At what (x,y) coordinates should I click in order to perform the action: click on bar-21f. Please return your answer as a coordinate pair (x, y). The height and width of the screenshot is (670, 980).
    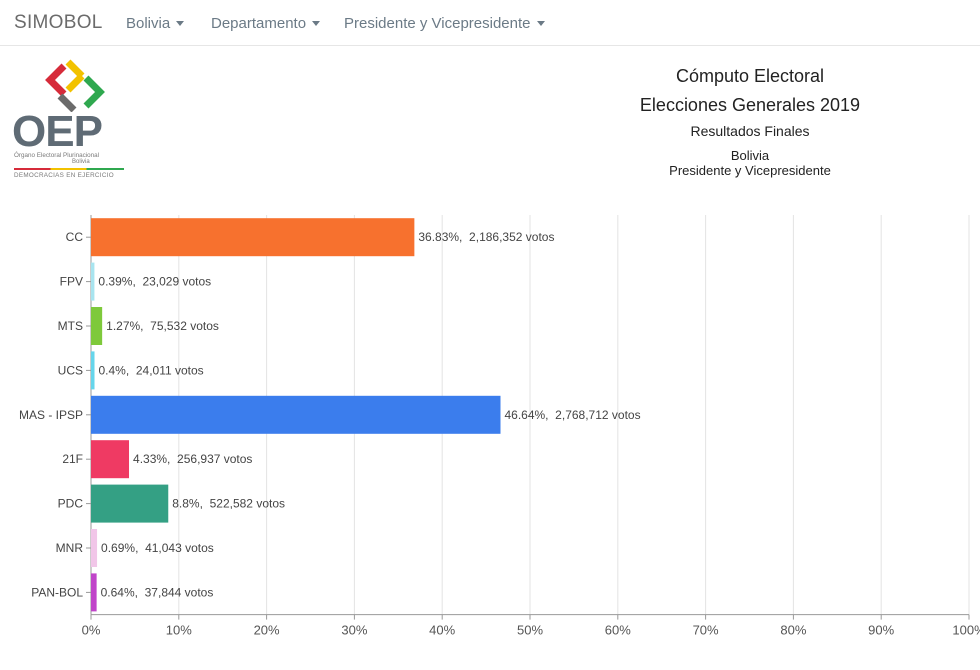
    Looking at the image, I should click on (110, 459).